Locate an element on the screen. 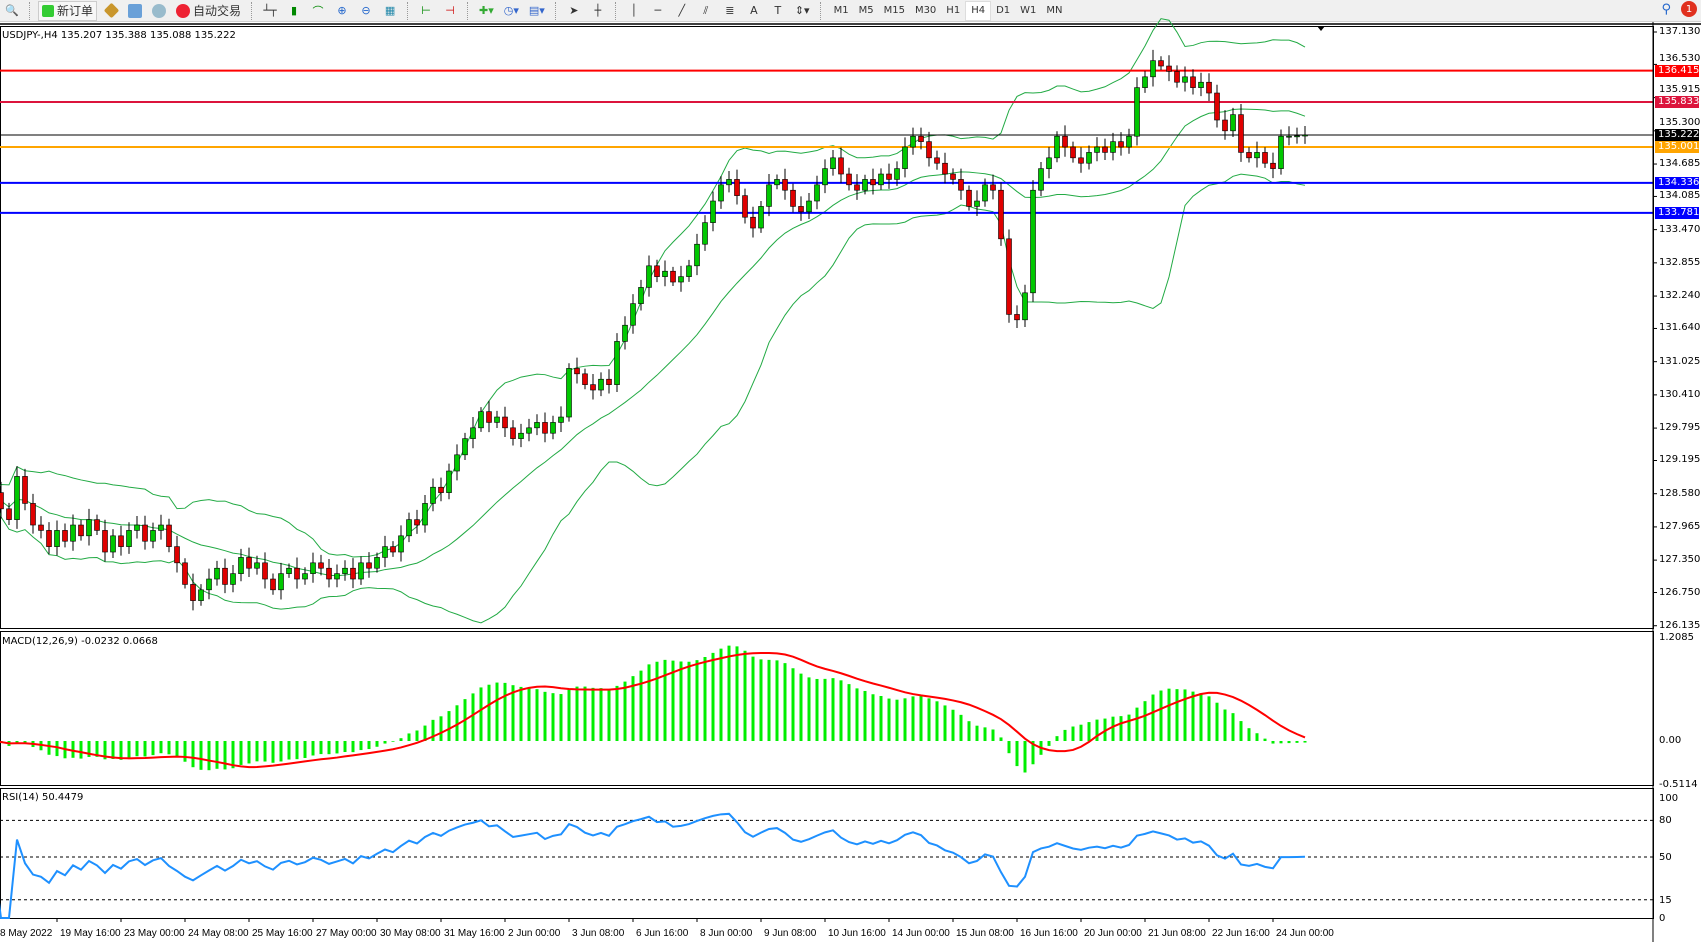 This screenshot has height=942, width=1701. macd-axis-label: 0.00 is located at coordinates (1670, 740).